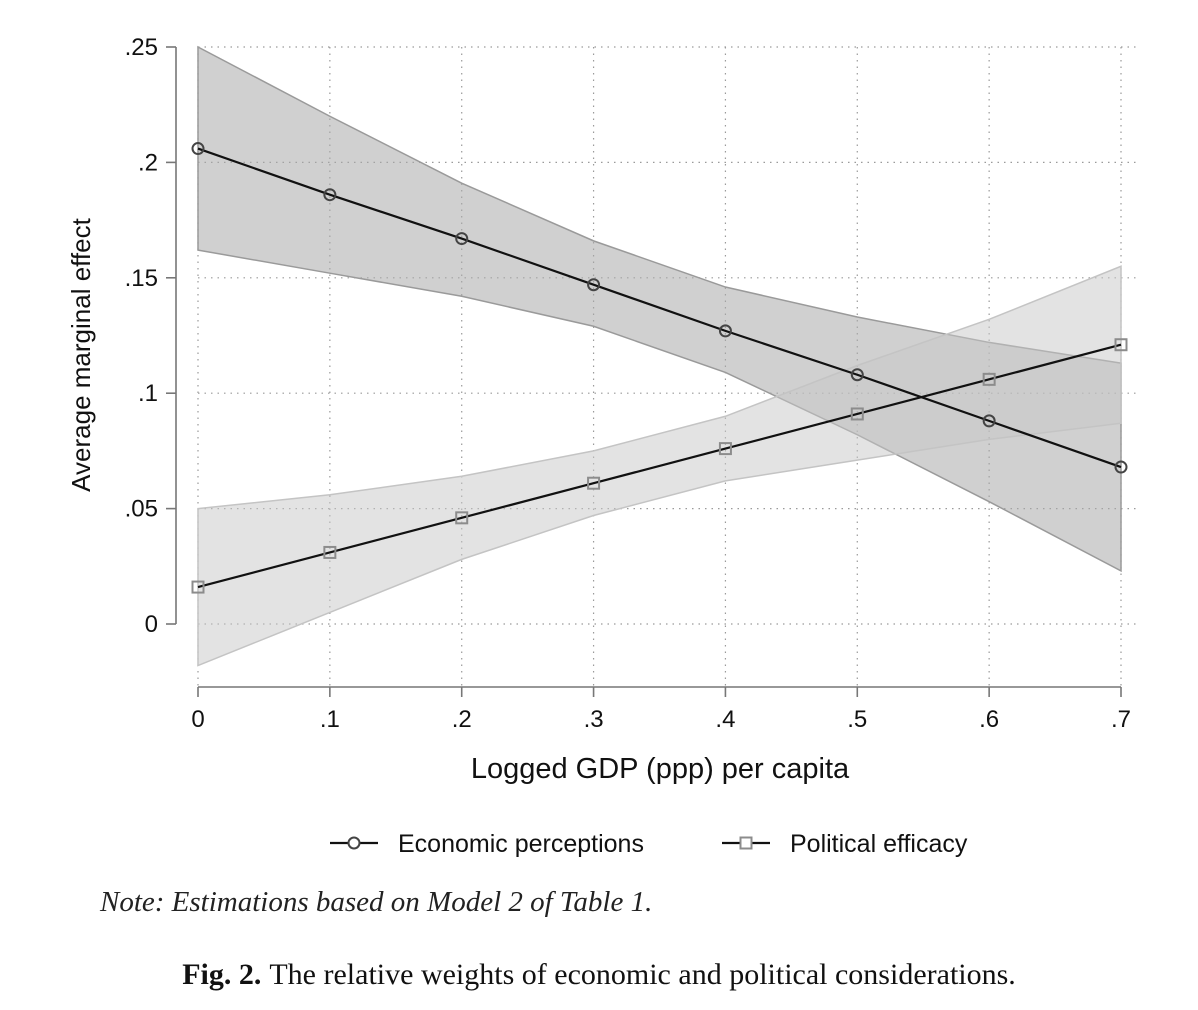  Describe the element at coordinates (141, 47) in the screenshot. I see `y-tick-label: .25` at that location.